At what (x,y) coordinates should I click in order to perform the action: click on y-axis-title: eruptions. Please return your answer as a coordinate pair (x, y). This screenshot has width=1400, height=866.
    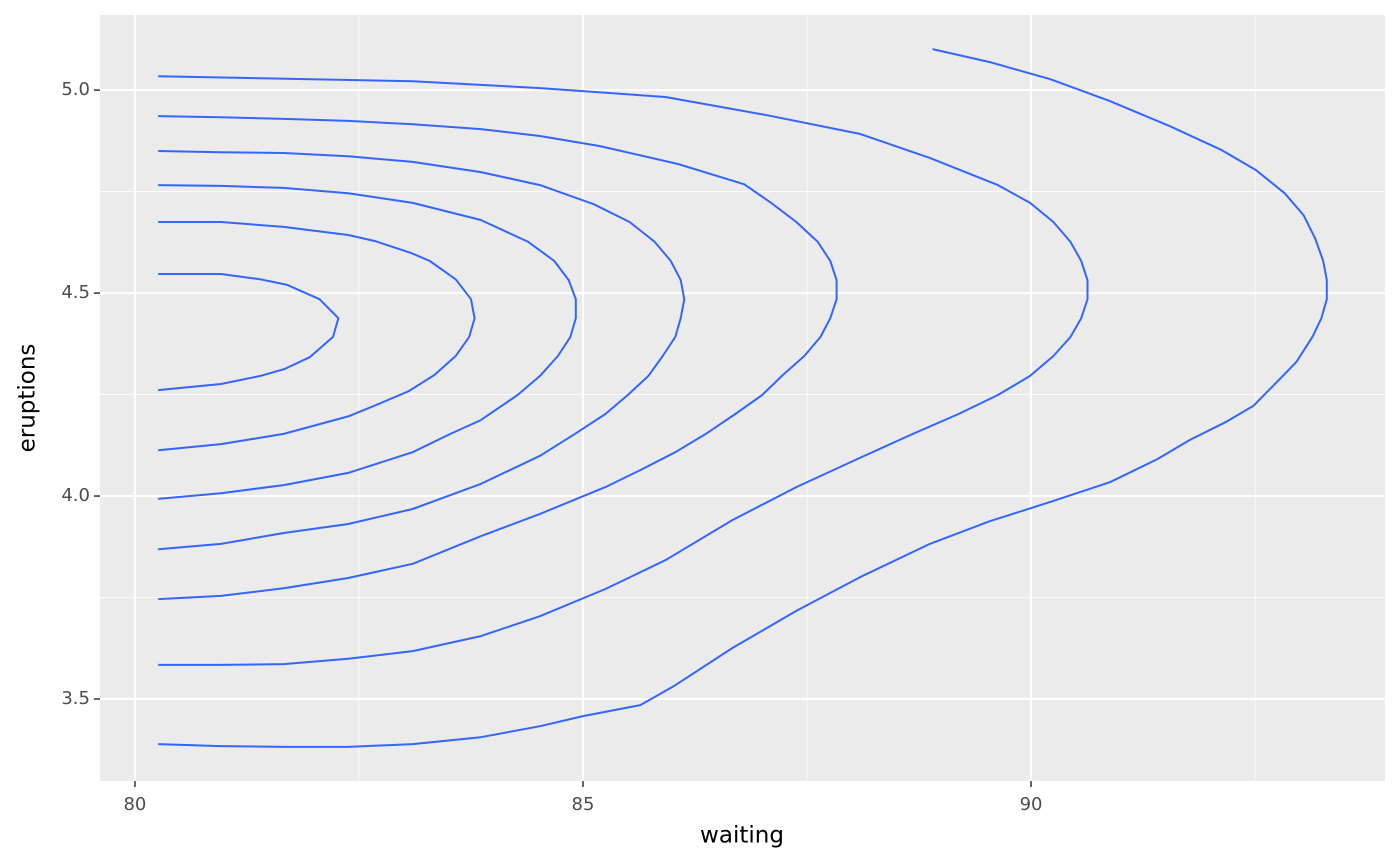
    Looking at the image, I should click on (28, 398).